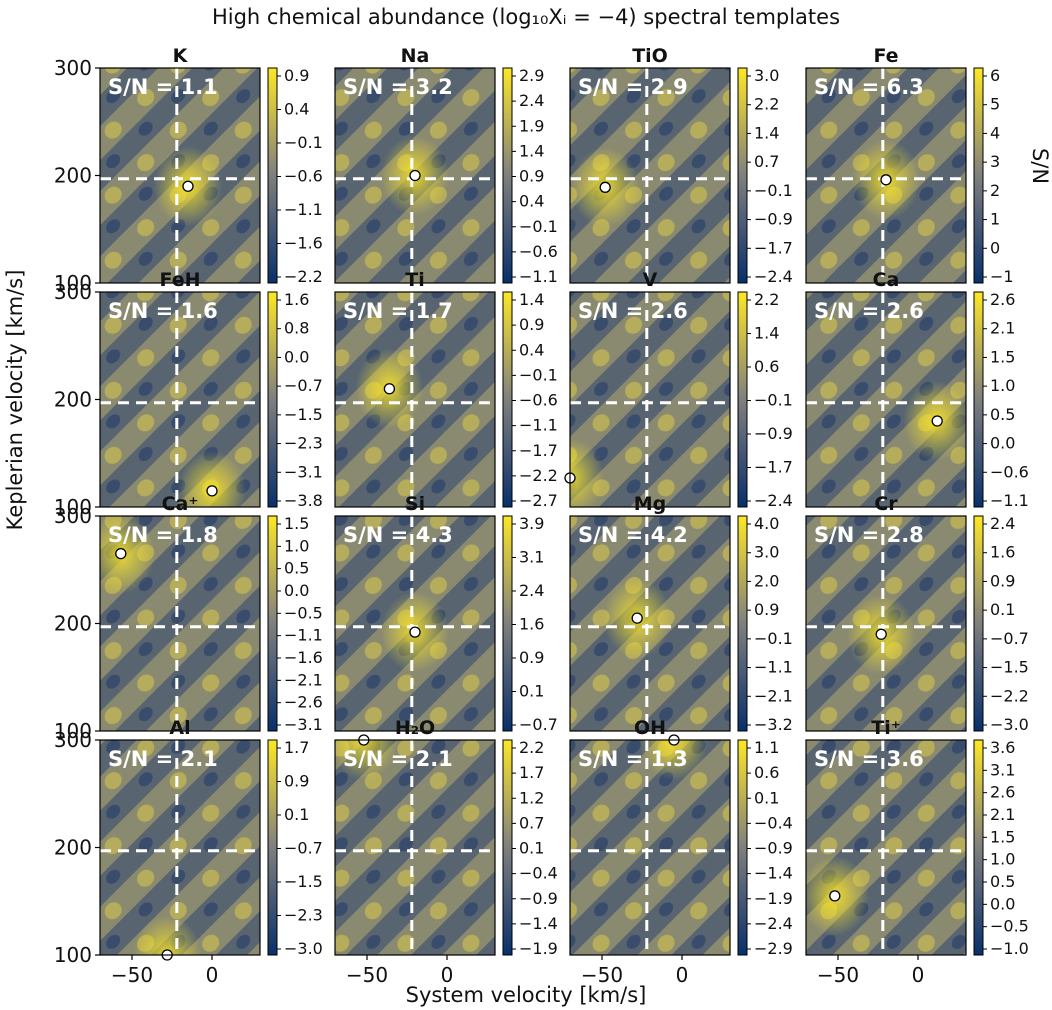 The height and width of the screenshot is (1010, 1052). I want to click on y-tick-label: 200, so click(73, 624).